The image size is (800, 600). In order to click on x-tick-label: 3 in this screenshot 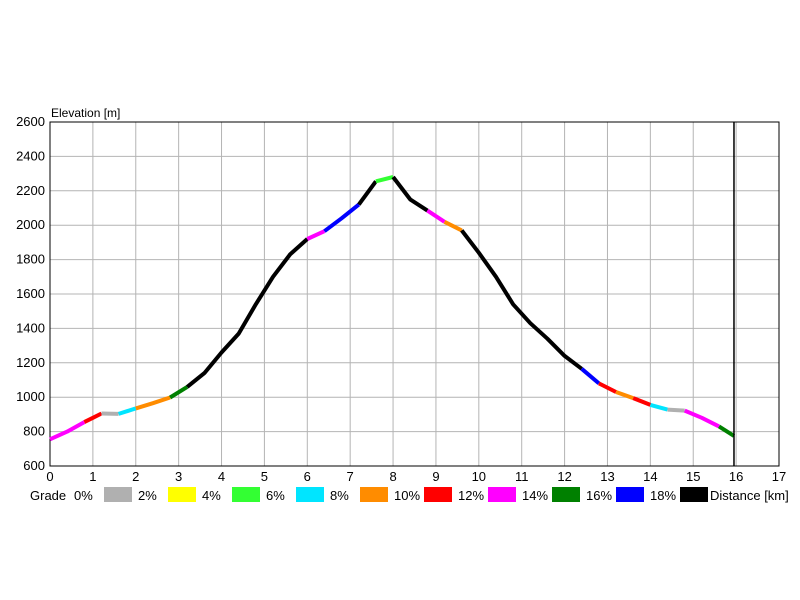, I will do `click(178, 476)`.